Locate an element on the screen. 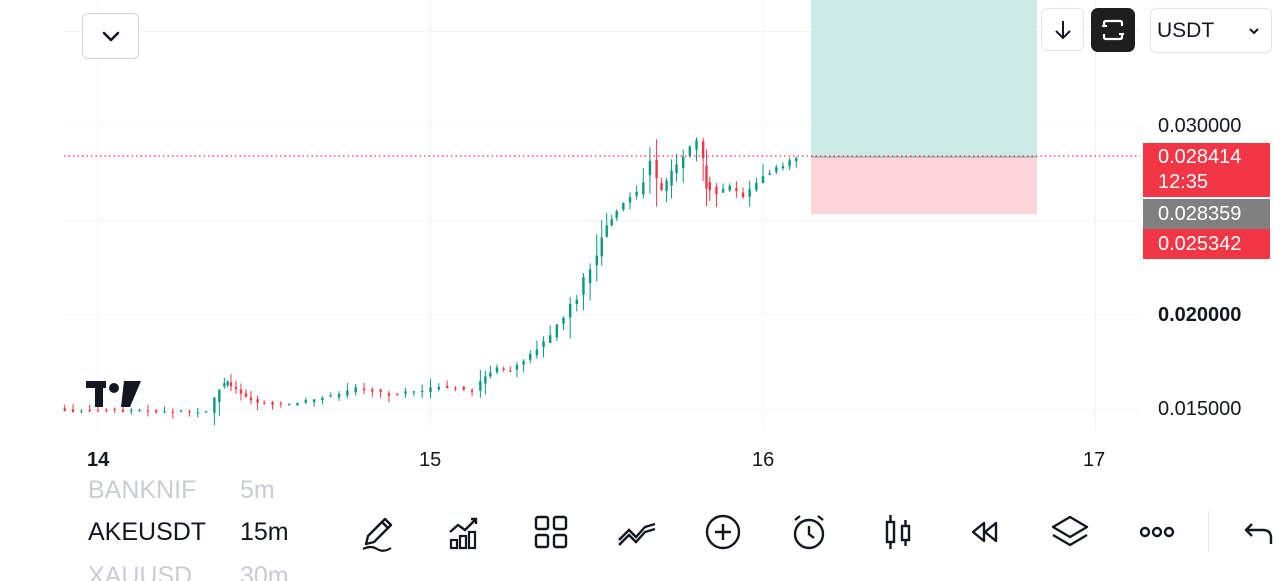 The height and width of the screenshot is (581, 1280). symbol-item: XAUUSD is located at coordinates (140, 571).